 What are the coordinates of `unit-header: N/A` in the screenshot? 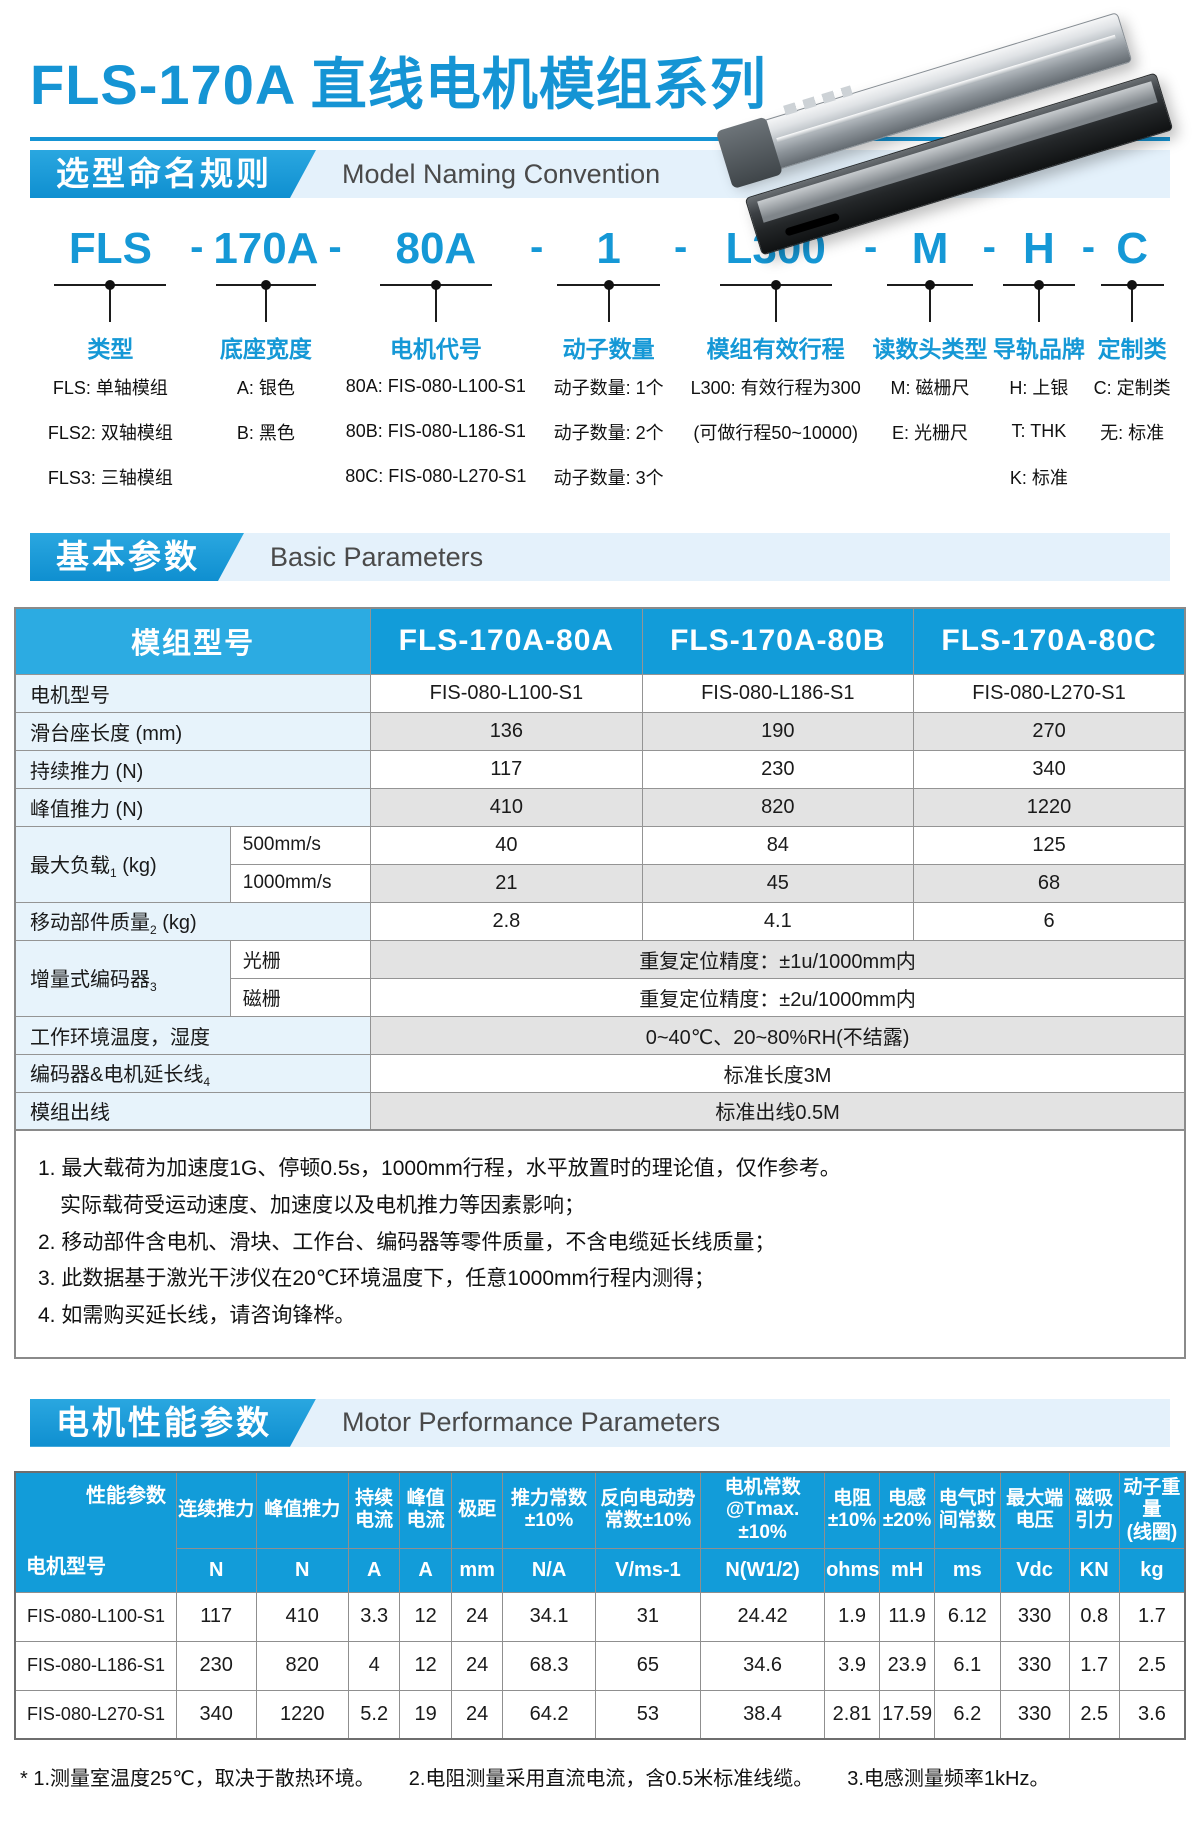 It's located at (549, 1570).